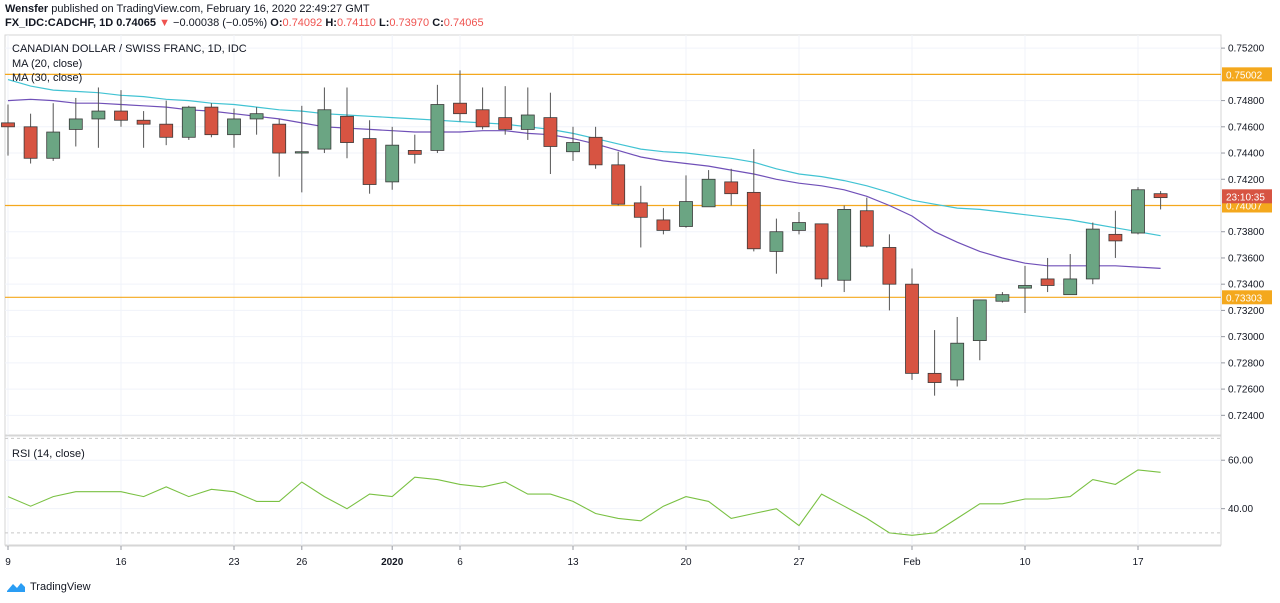 The image size is (1280, 603). What do you see at coordinates (438, 23) in the screenshot?
I see `close-label: C:` at bounding box center [438, 23].